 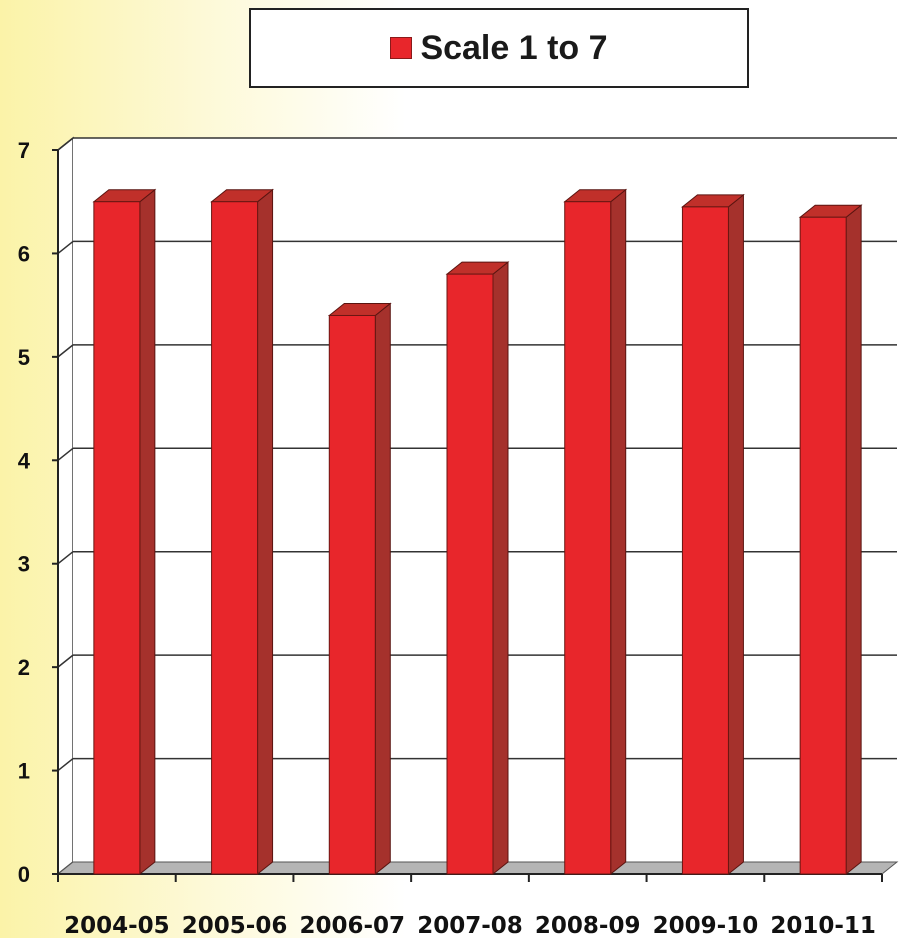 What do you see at coordinates (514, 47) in the screenshot?
I see `legend-label: Scale 1 to 7` at bounding box center [514, 47].